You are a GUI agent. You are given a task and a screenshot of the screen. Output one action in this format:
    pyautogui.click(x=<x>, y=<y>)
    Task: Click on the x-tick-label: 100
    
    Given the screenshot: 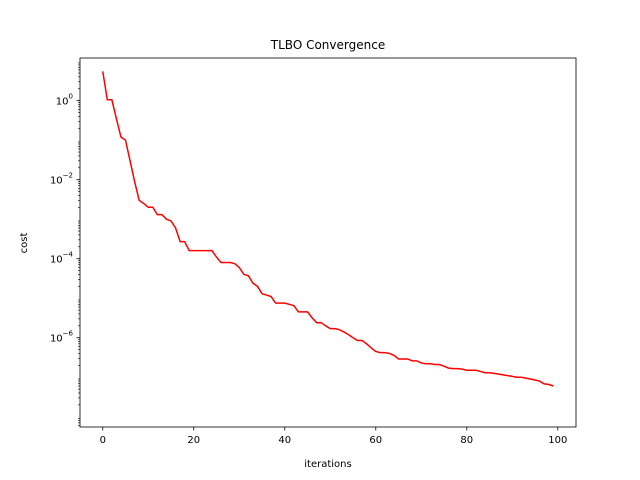 What is the action you would take?
    pyautogui.click(x=557, y=440)
    